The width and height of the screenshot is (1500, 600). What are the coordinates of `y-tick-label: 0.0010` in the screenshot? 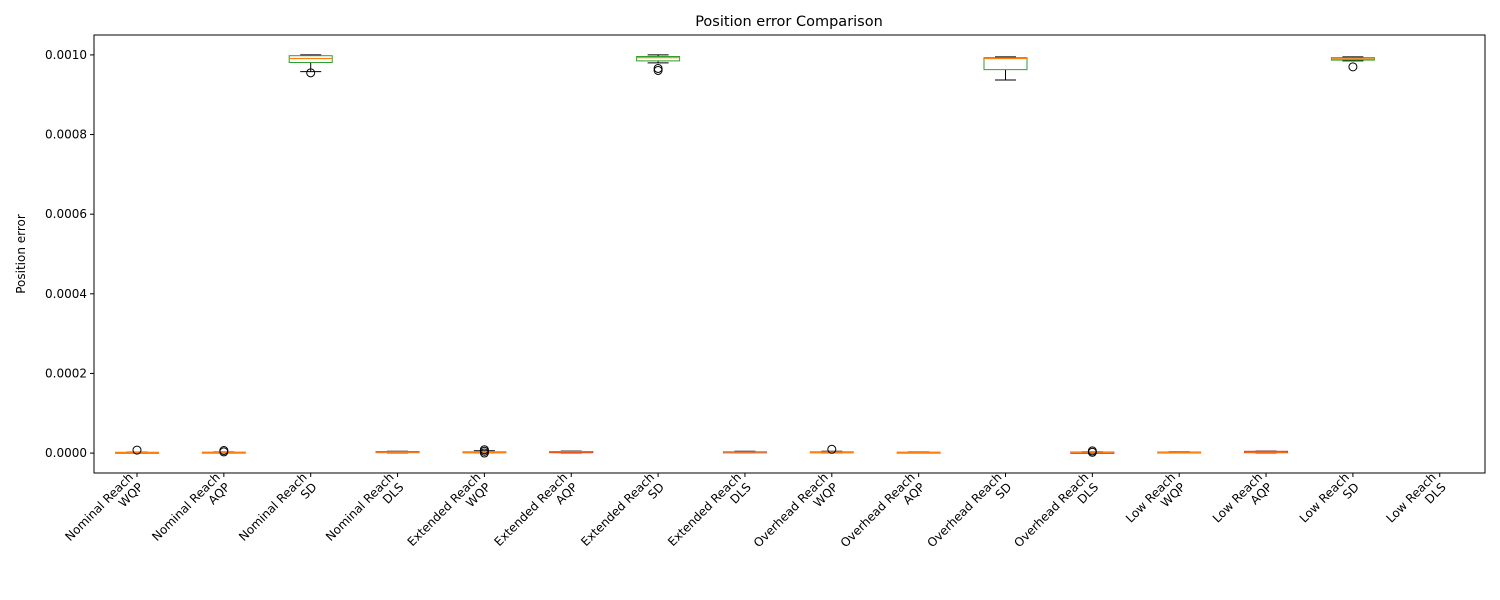 It's located at (66, 55).